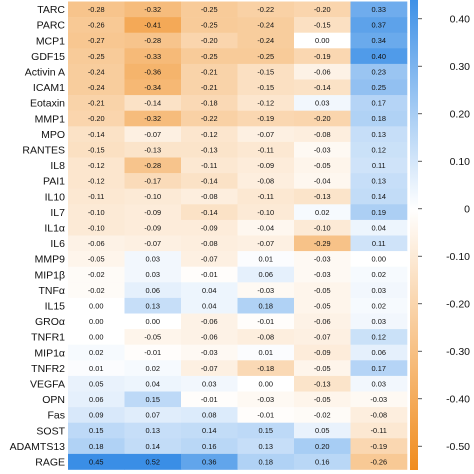  I want to click on cell-value-label: 0.04, so click(153, 383).